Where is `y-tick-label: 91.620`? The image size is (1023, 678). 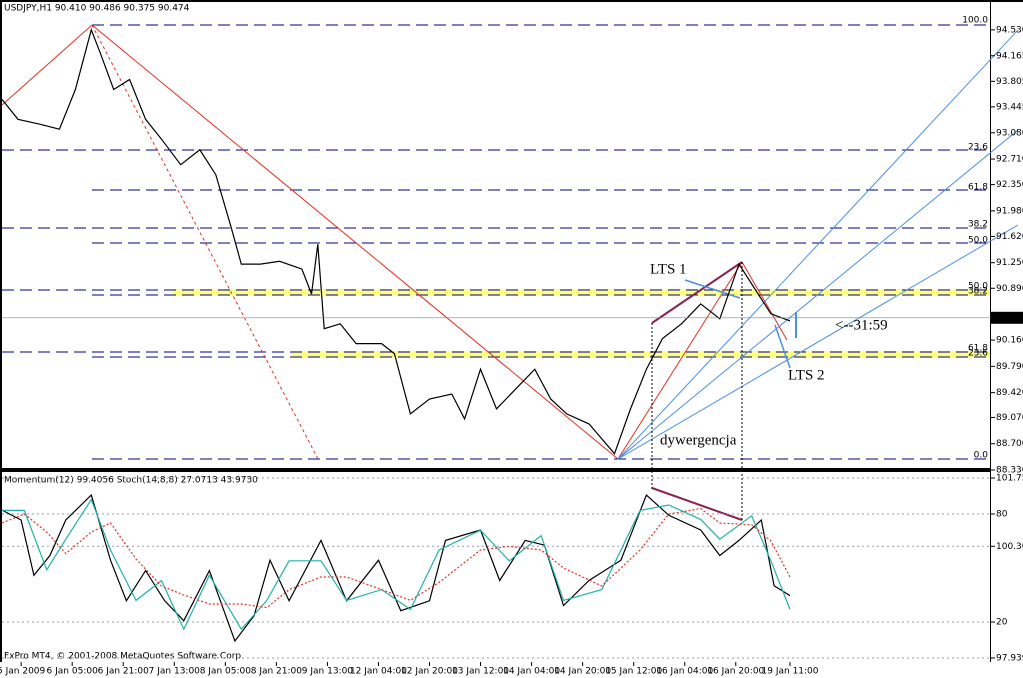 y-tick-label: 91.620 is located at coordinates (1009, 237).